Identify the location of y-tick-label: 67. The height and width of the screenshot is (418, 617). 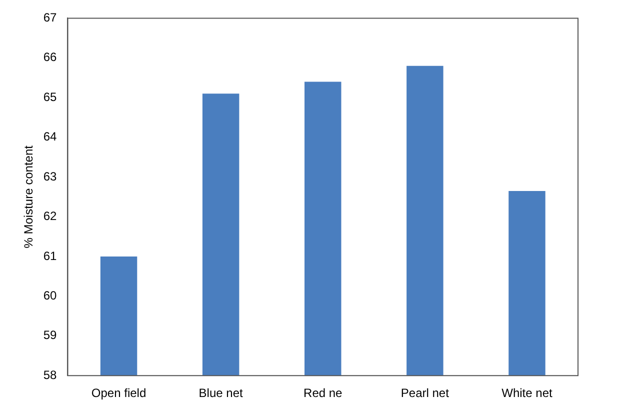
(50, 17).